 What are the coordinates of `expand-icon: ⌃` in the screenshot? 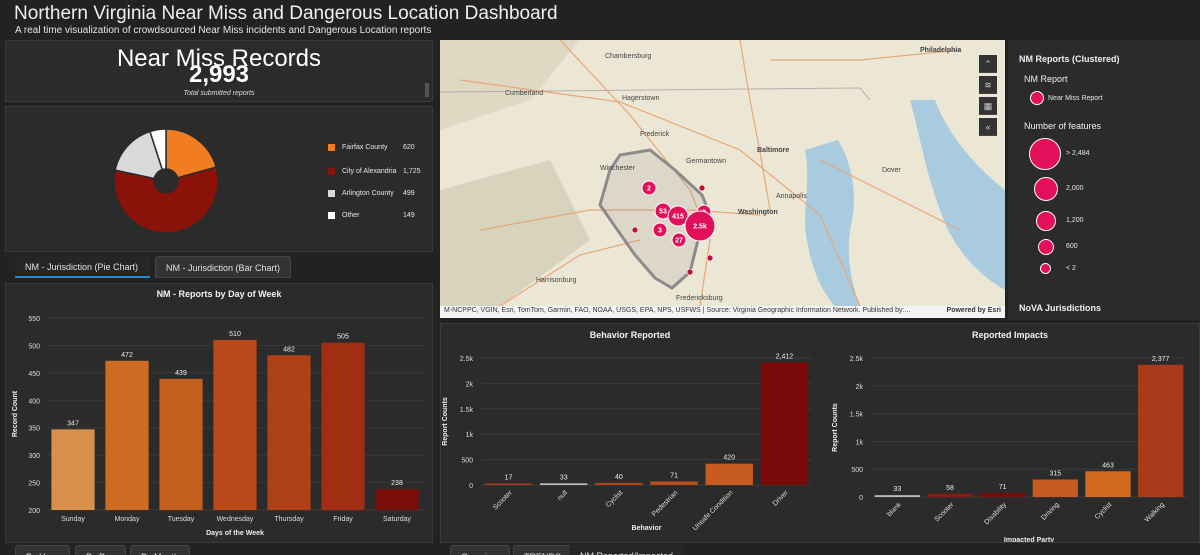 It's located at (988, 64).